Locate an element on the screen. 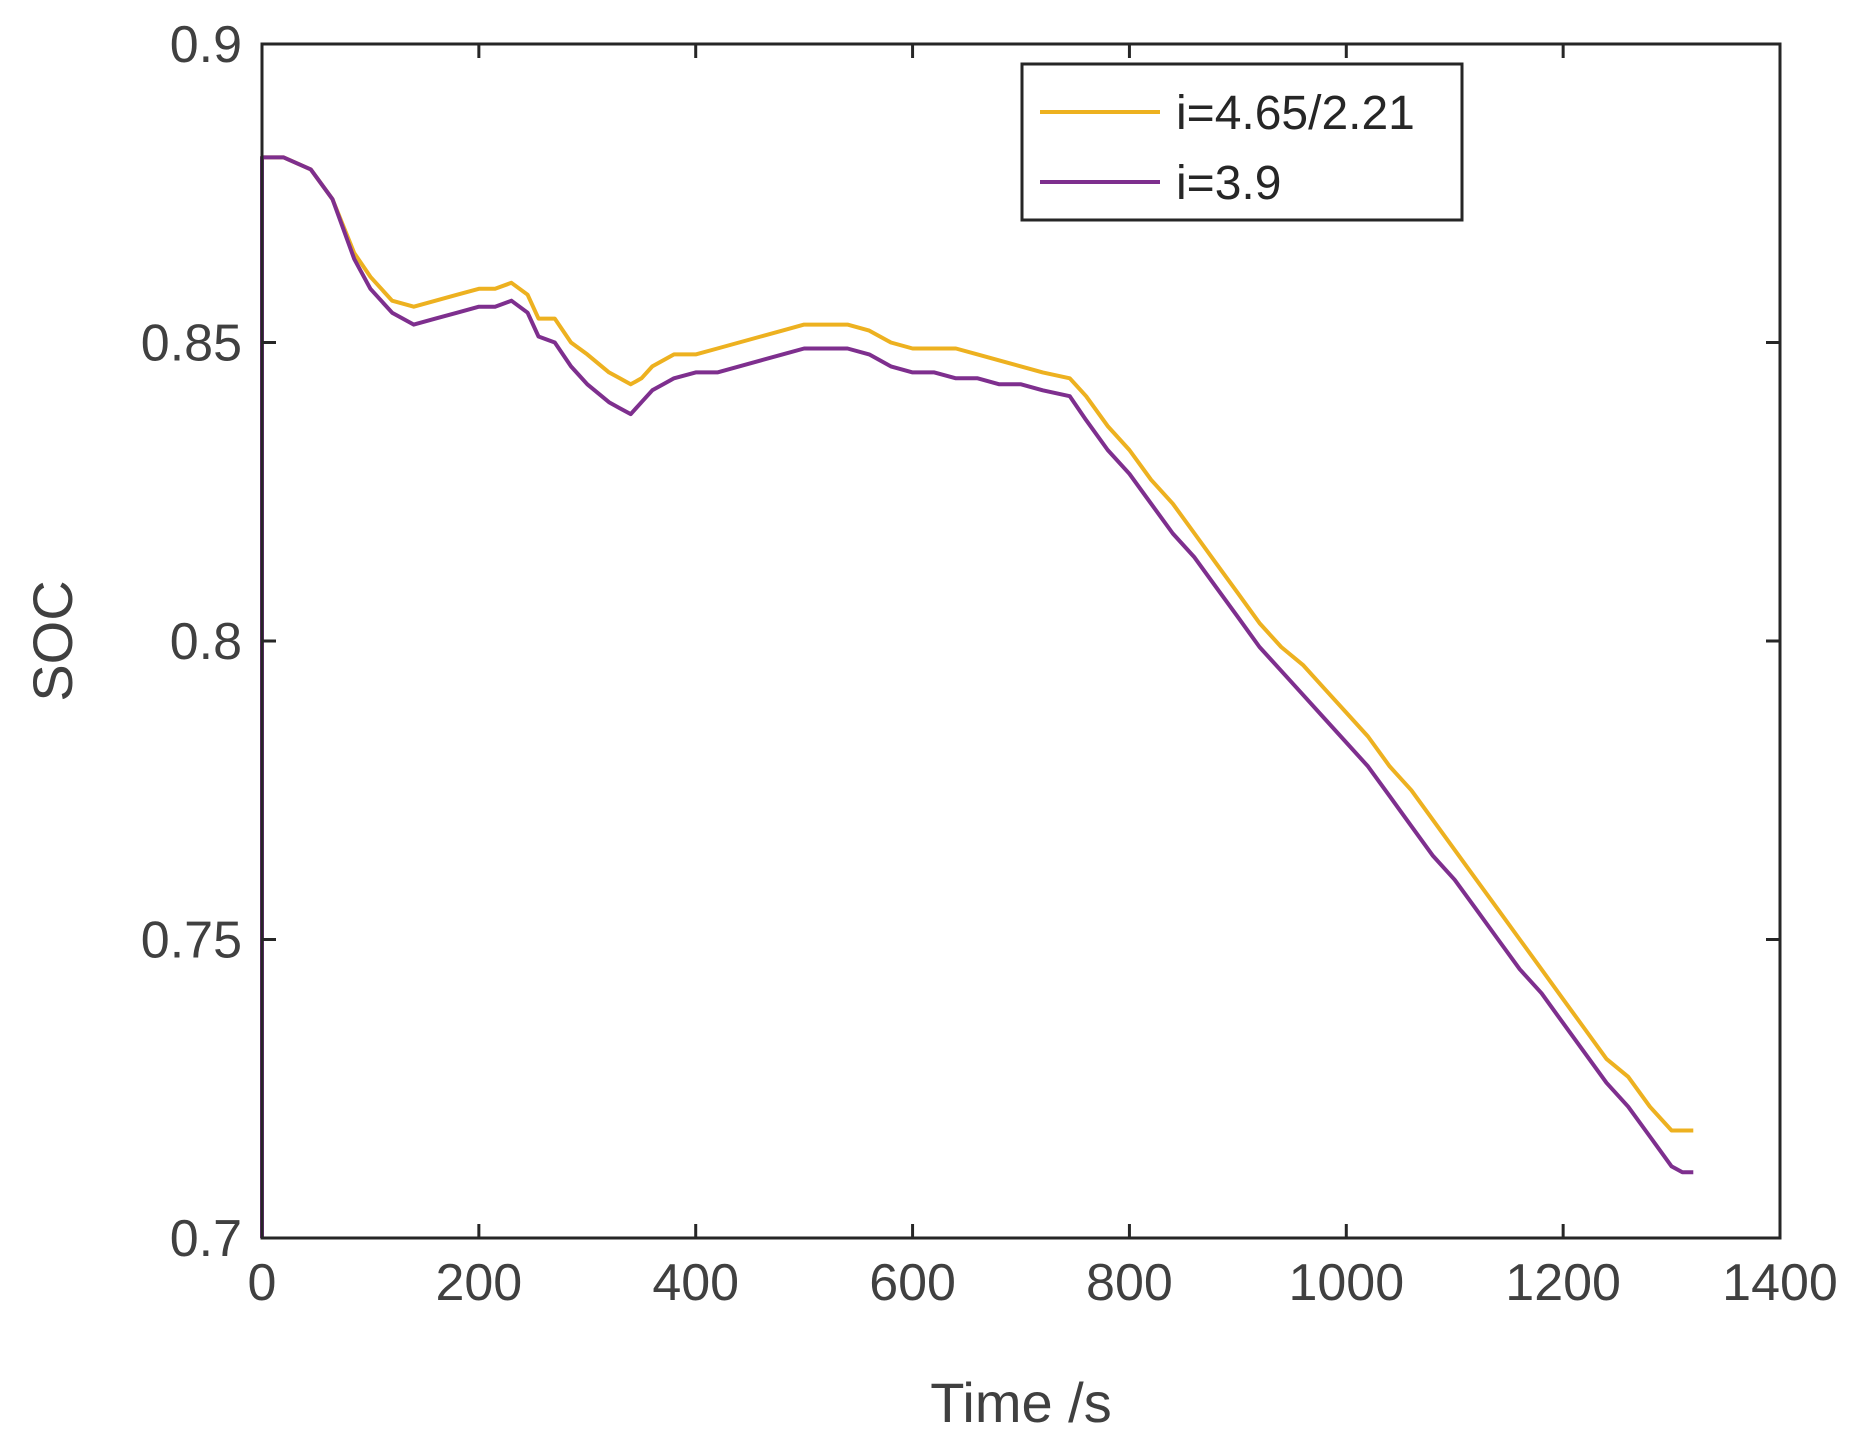 The image size is (1866, 1449). x-tick-label: 200 is located at coordinates (478, 1283).